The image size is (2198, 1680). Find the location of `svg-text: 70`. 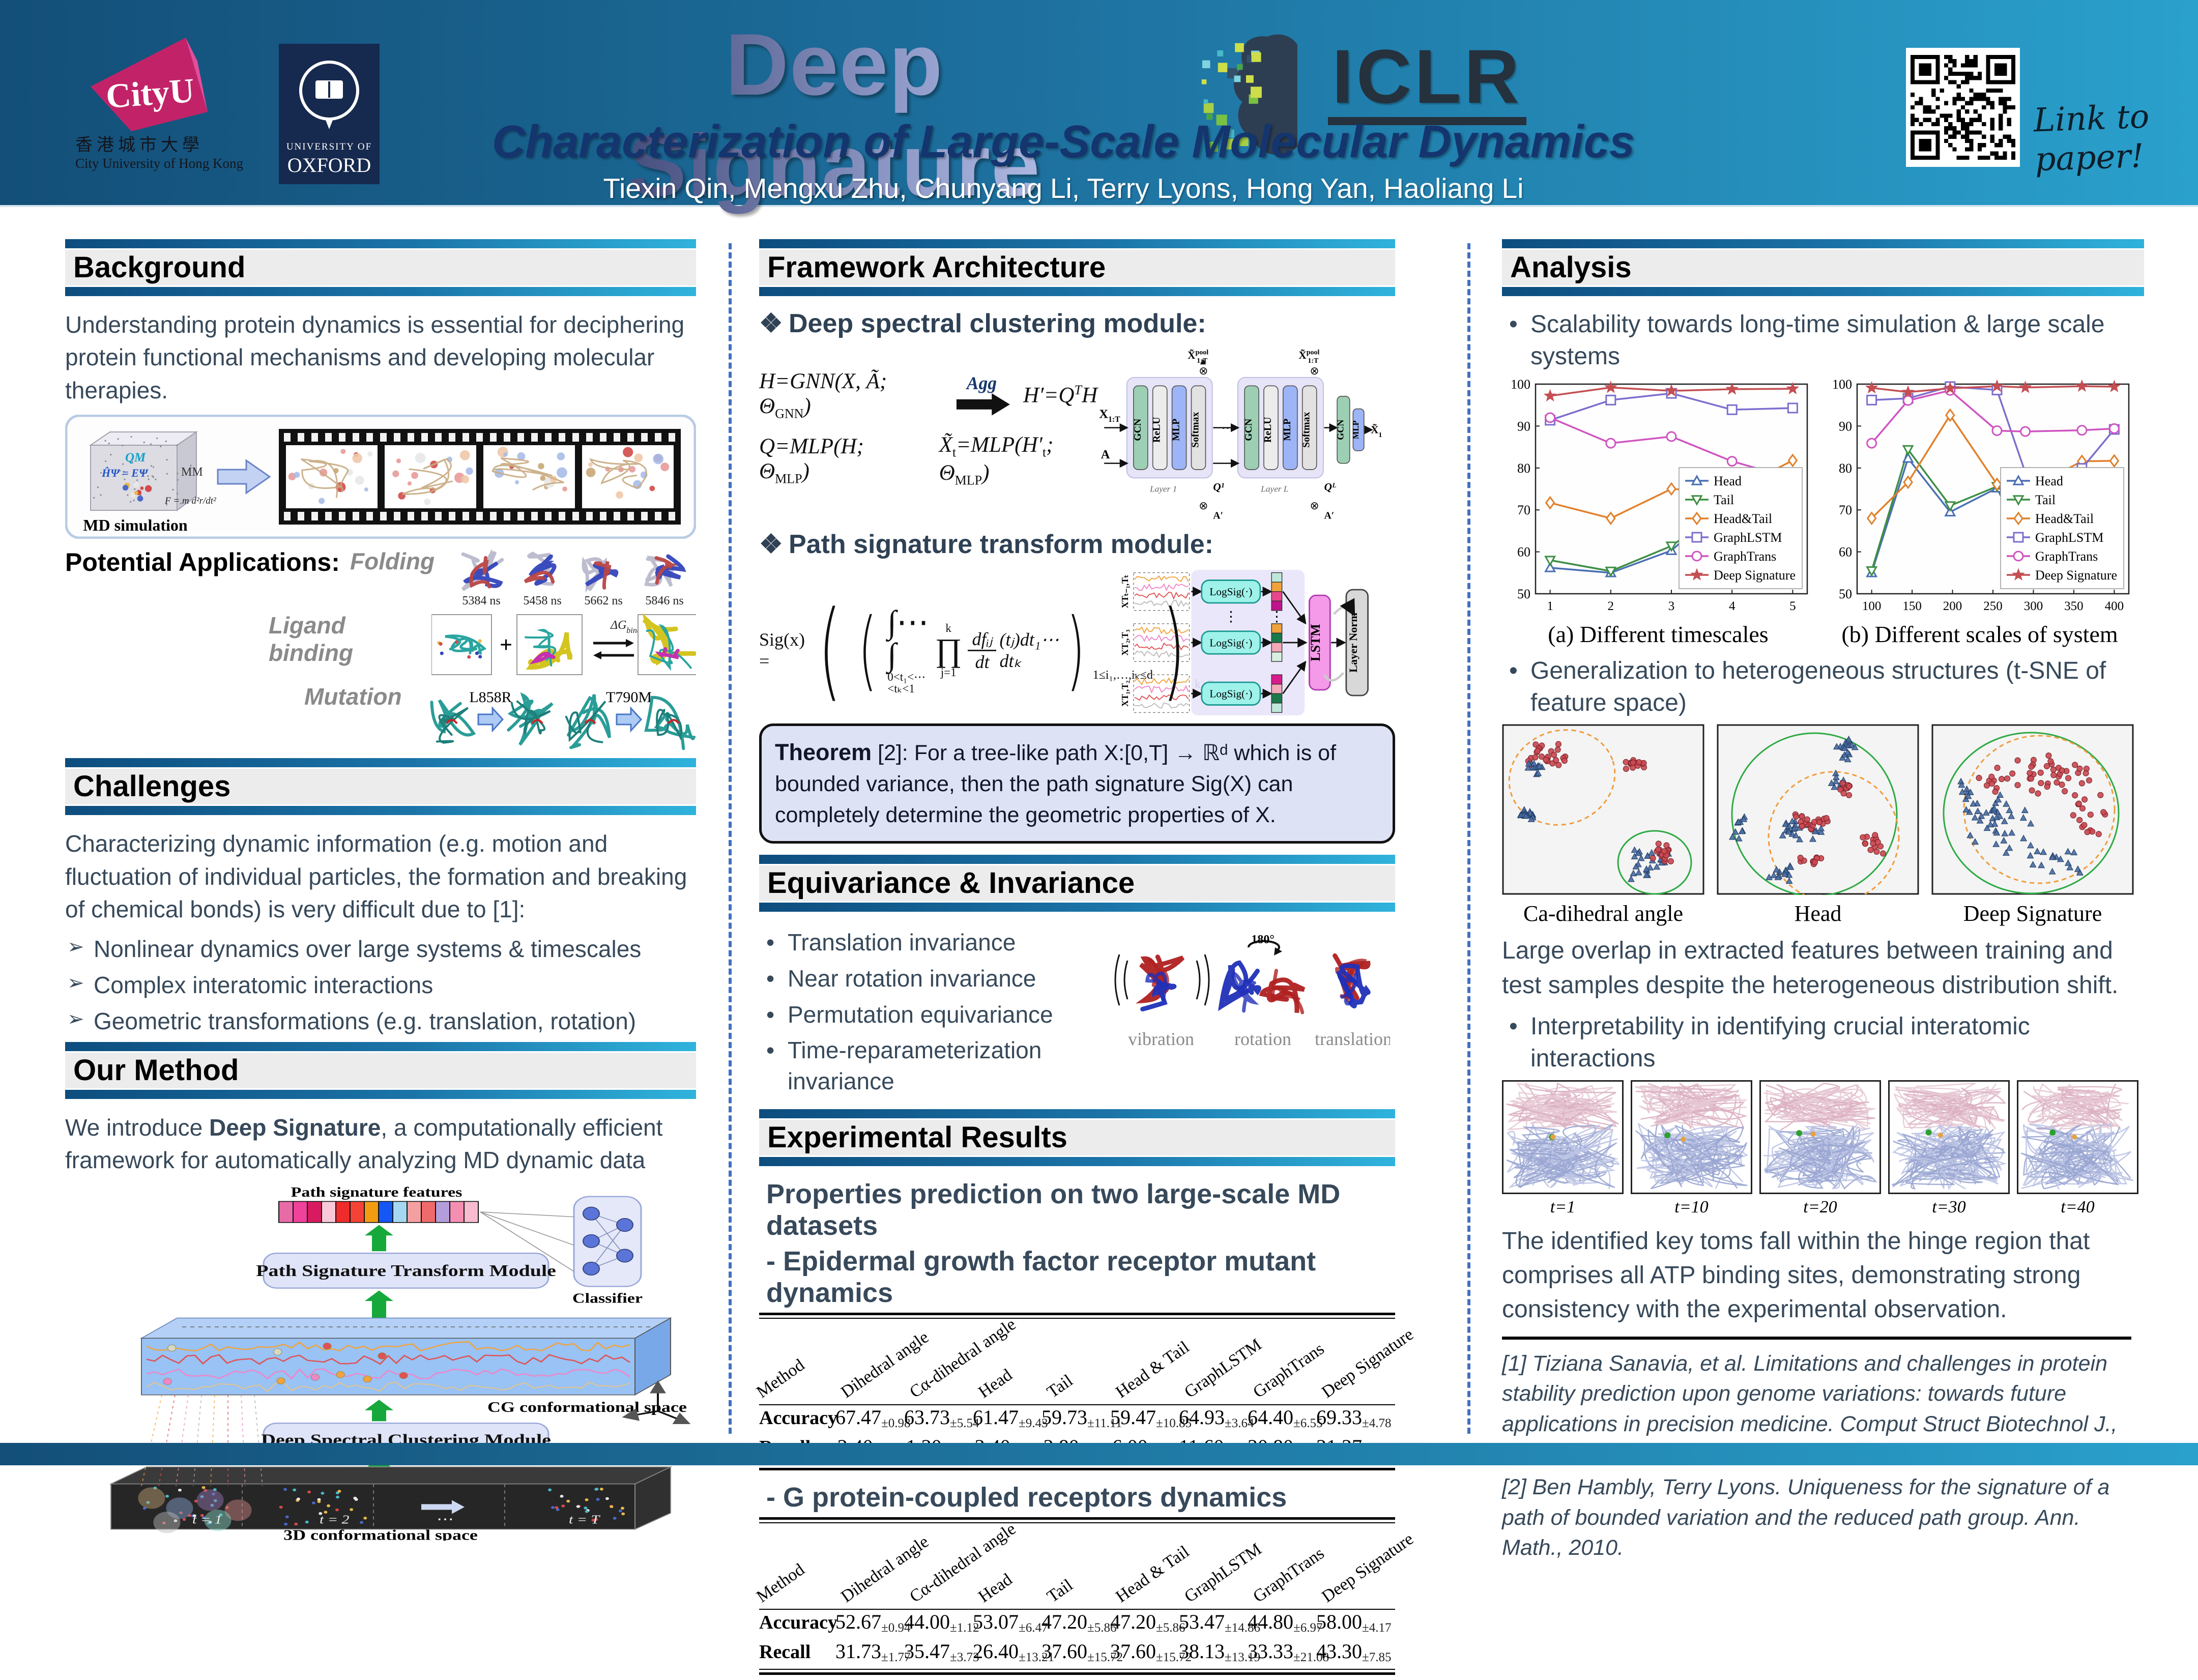

svg-text: 70 is located at coordinates (1845, 510).